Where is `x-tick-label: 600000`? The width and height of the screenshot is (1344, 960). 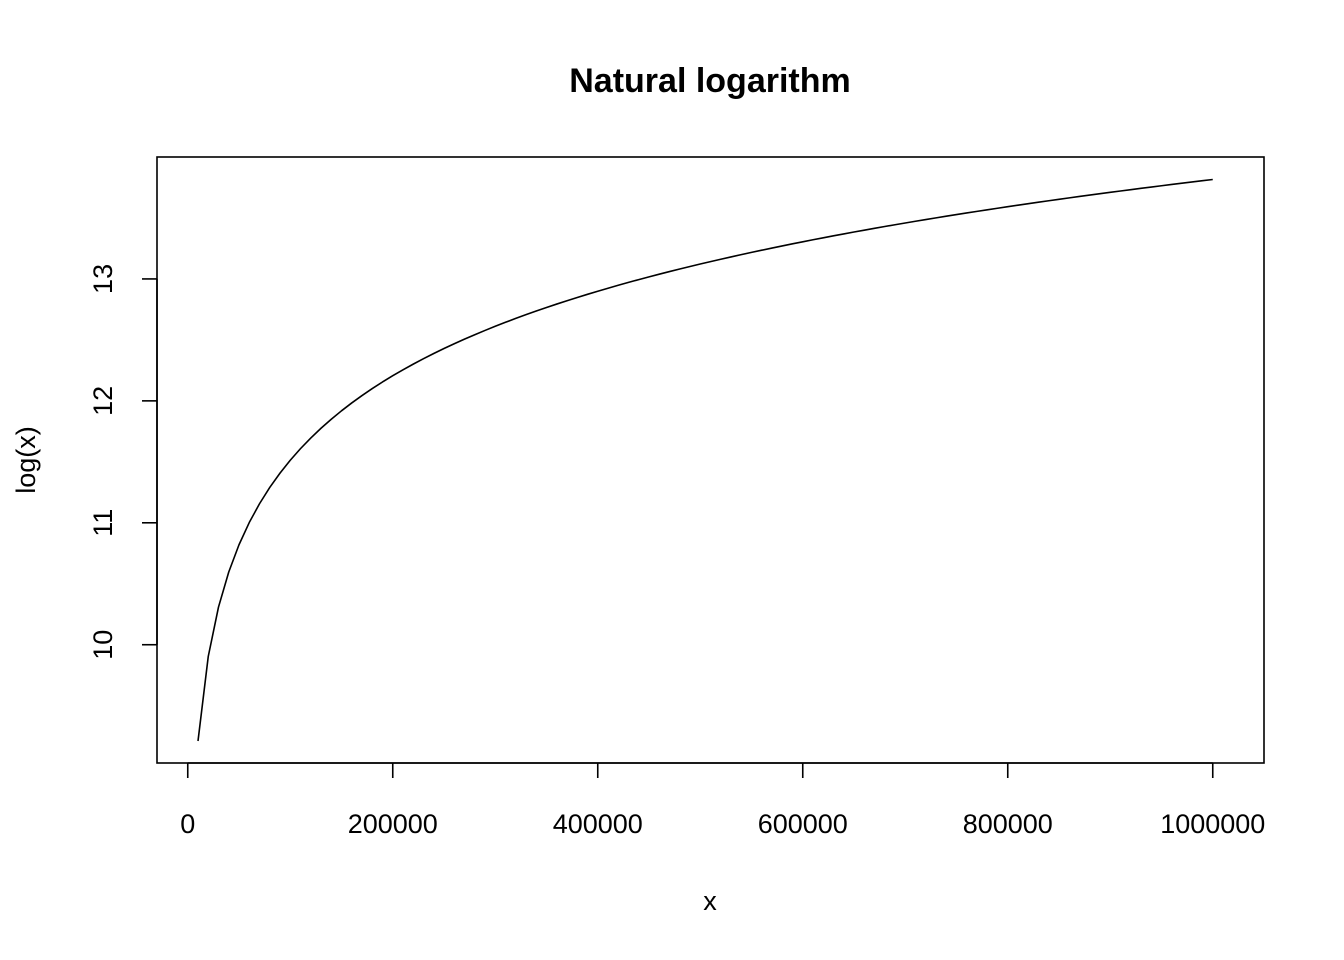 x-tick-label: 600000 is located at coordinates (803, 824).